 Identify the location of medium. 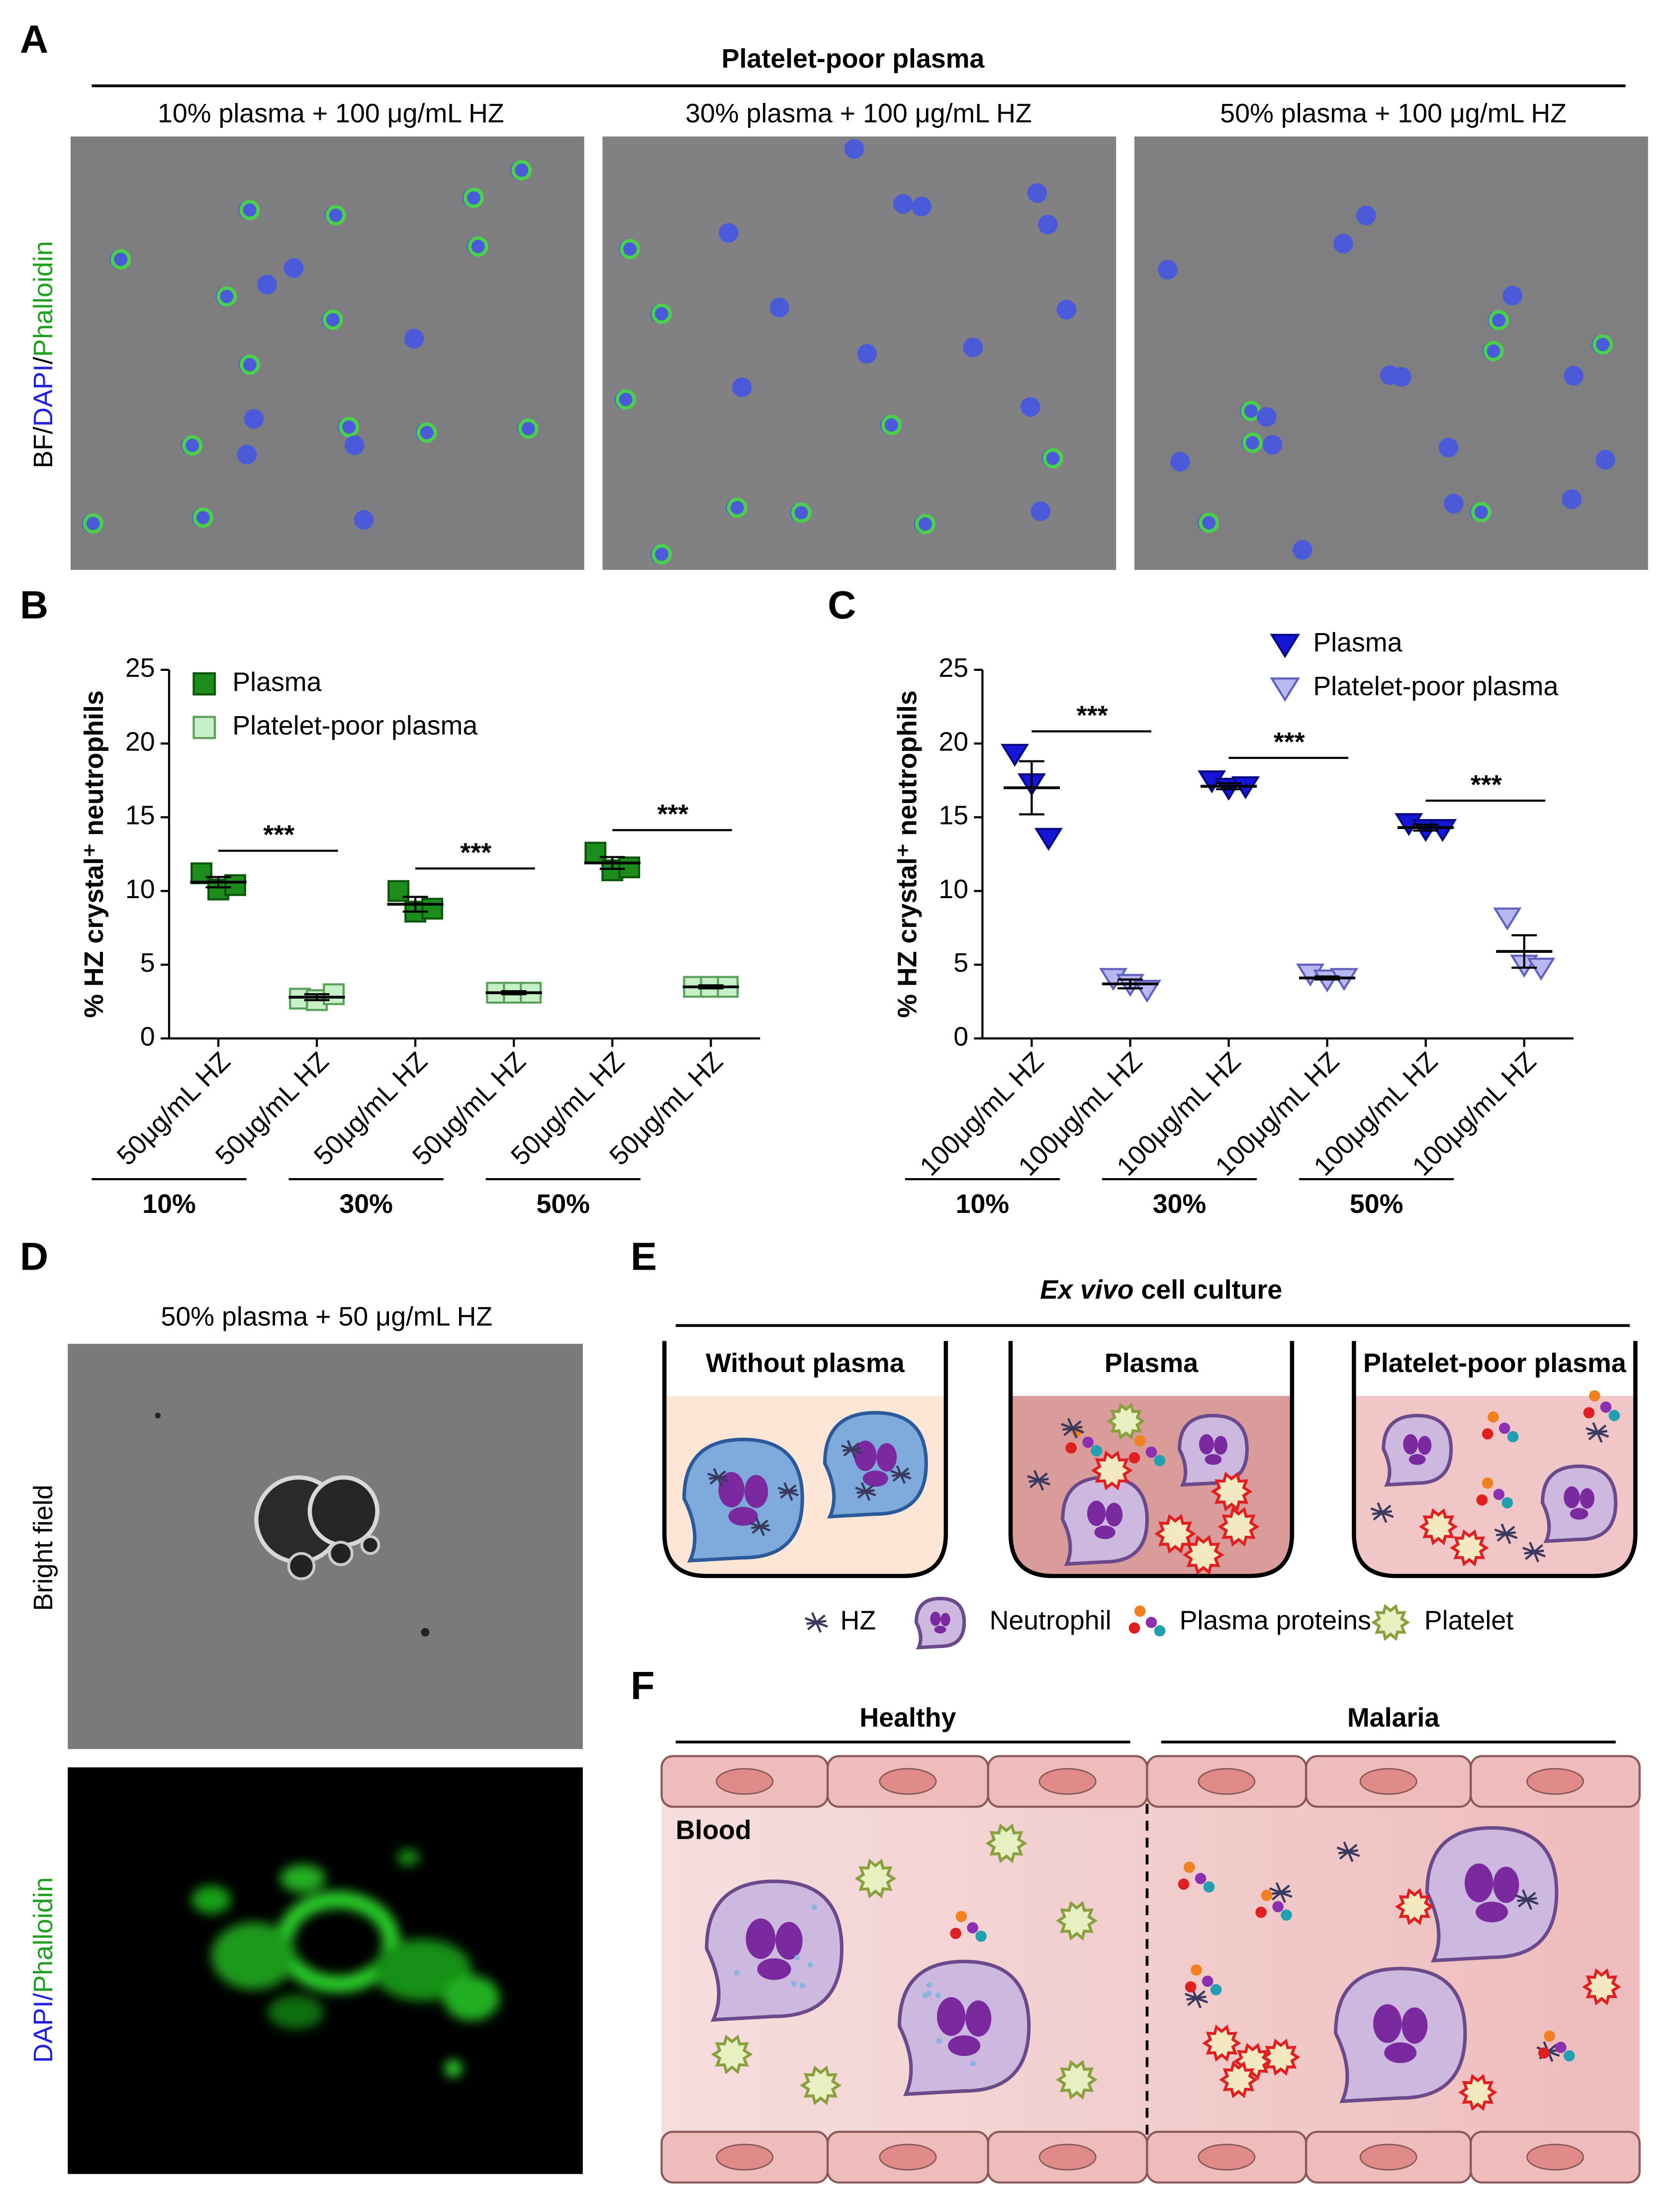
(1151, 1485).